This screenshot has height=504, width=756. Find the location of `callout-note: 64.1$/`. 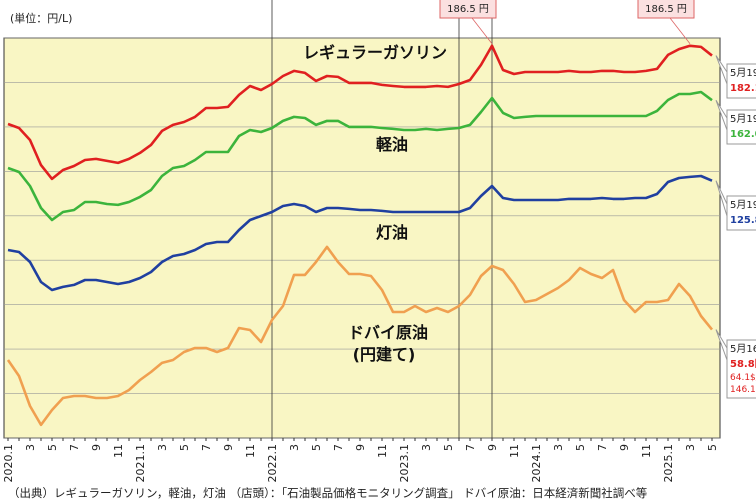

callout-note: 64.1$/ is located at coordinates (743, 378).